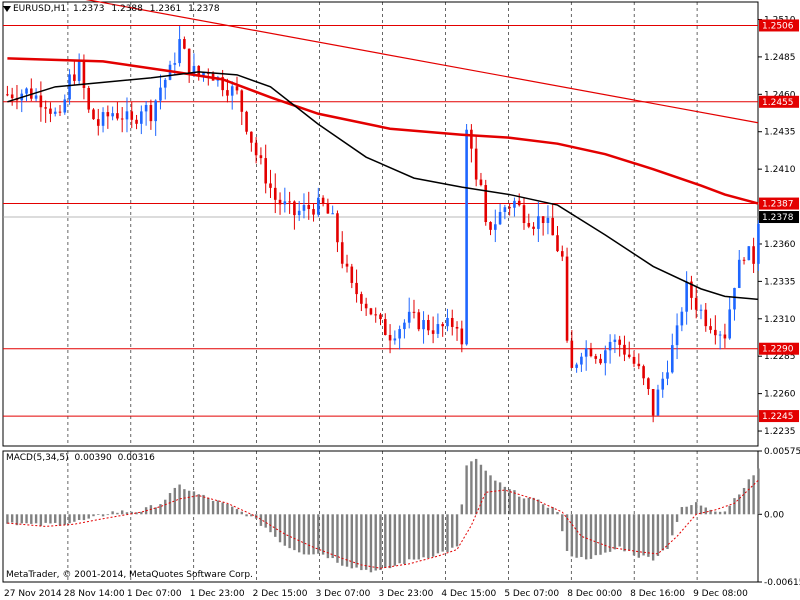 The height and width of the screenshot is (600, 800). I want to click on macd-header: MACD(5,34,5) 0.00390 0.00316, so click(82, 458).